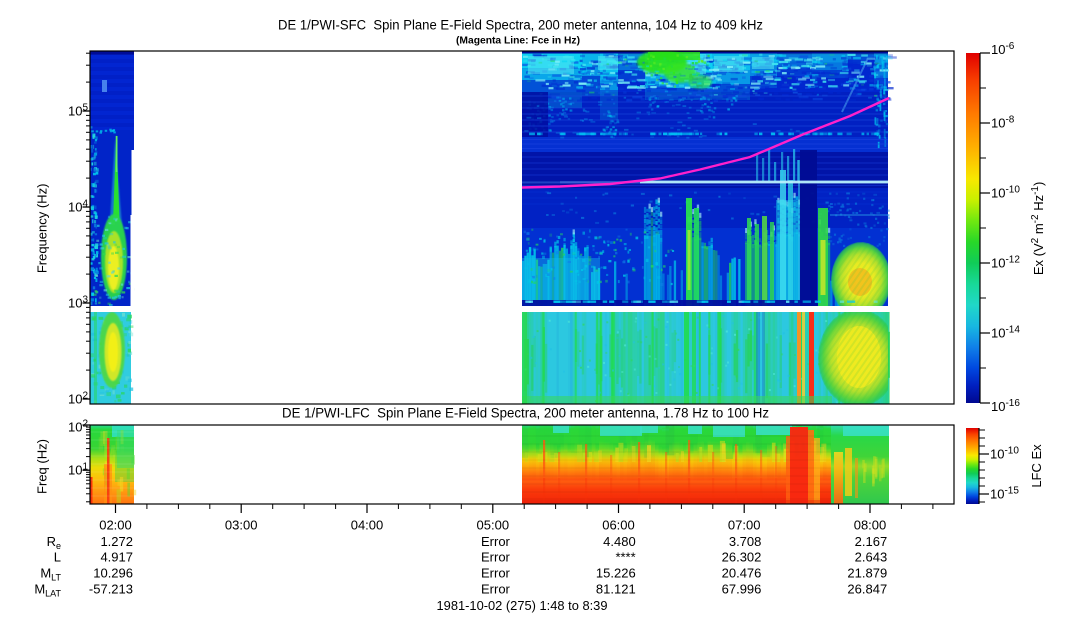 This screenshot has width=1083, height=620. I want to click on svg-text: 10⁵, so click(78, 111).